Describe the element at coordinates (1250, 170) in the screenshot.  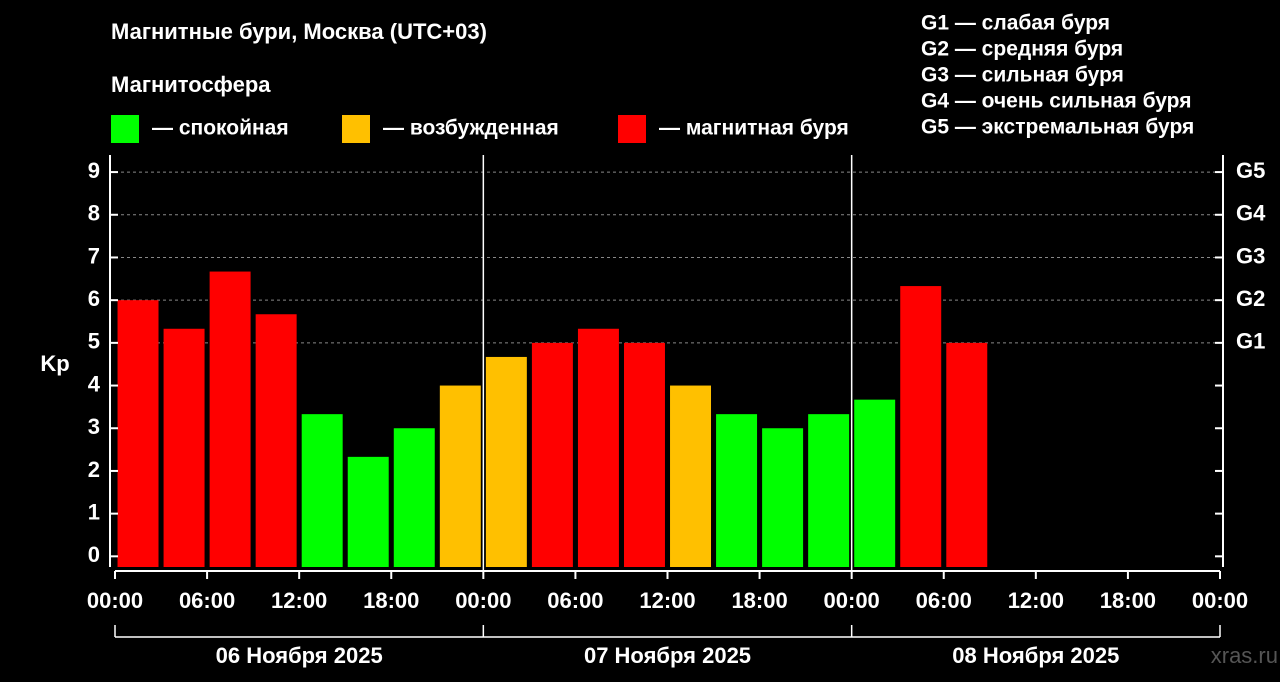
I see `y2-tick-label: G5` at that location.